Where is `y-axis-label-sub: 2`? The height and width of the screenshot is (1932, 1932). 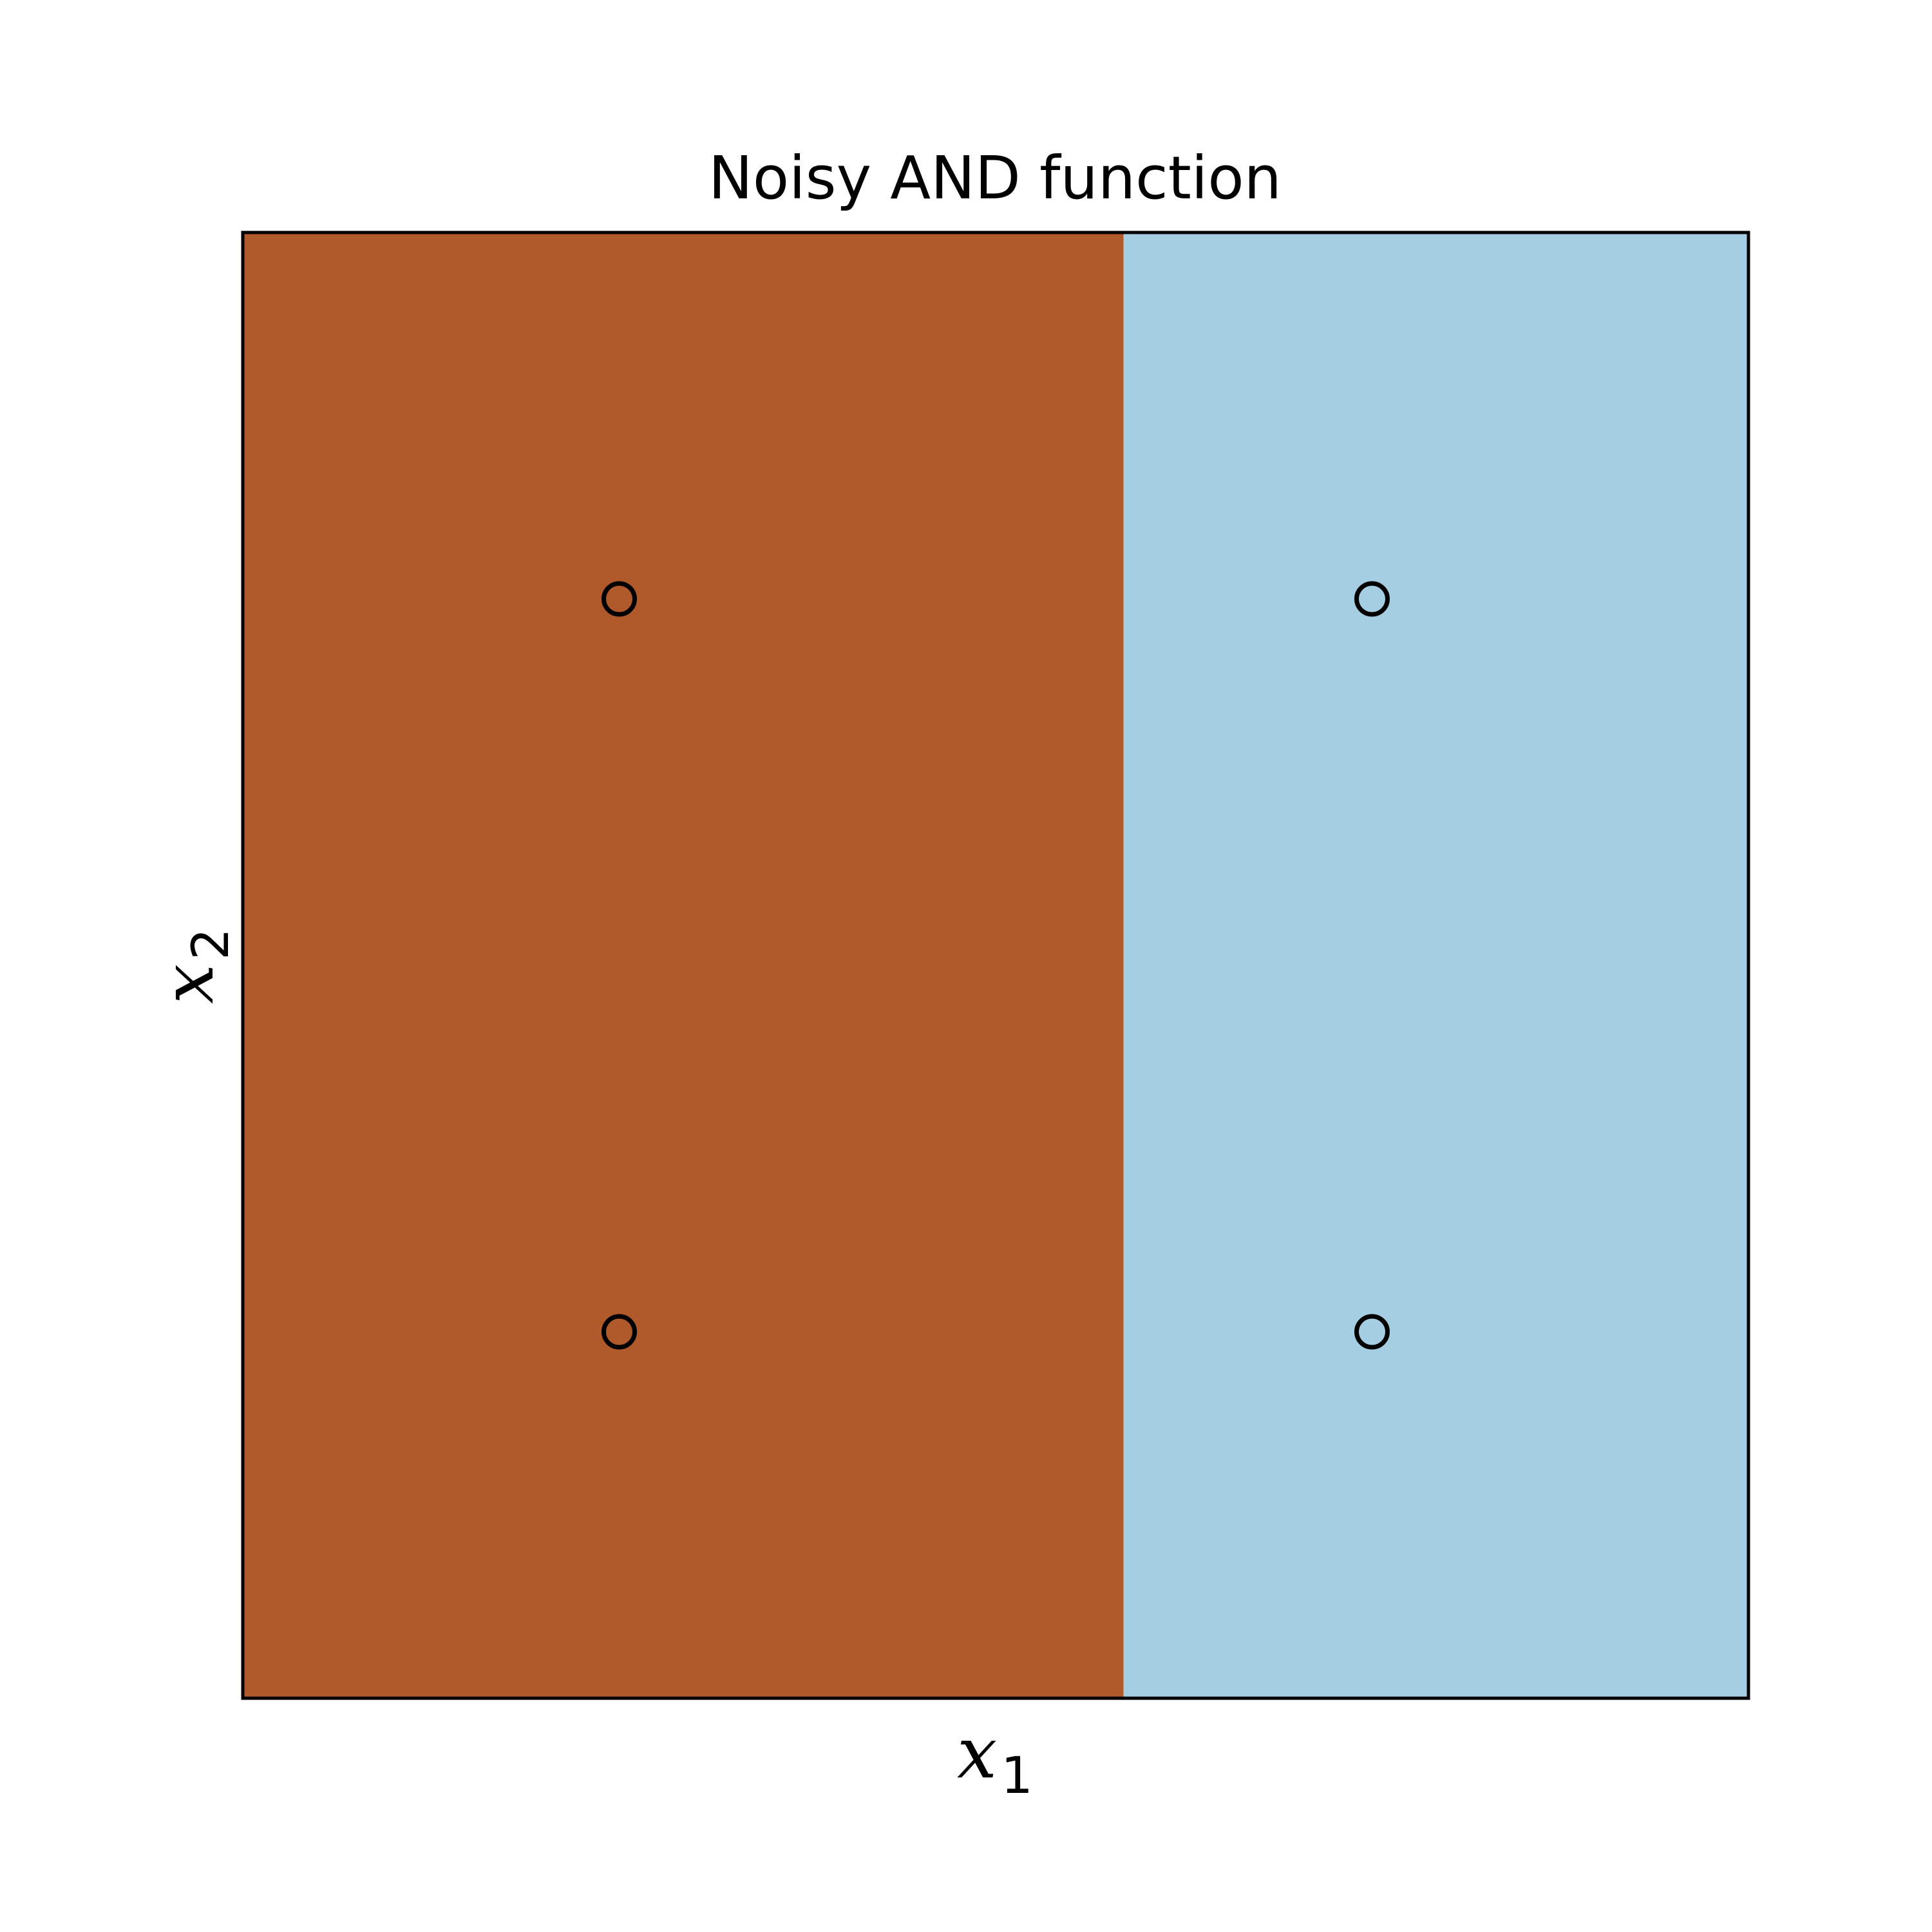 y-axis-label-sub: 2 is located at coordinates (211, 944).